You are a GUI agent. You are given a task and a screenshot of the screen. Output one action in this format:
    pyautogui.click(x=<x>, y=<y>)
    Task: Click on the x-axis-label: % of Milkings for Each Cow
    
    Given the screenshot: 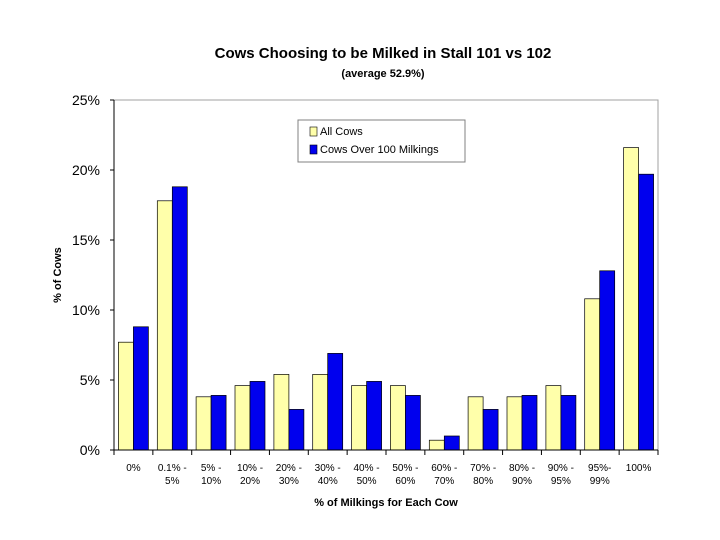 What is the action you would take?
    pyautogui.click(x=386, y=503)
    